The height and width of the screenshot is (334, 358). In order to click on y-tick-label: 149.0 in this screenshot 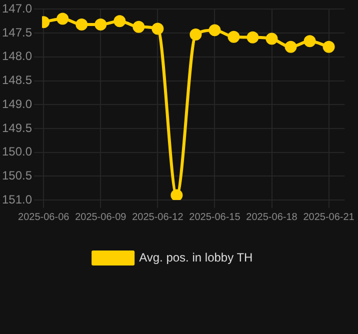, I will do `click(17, 103)`.